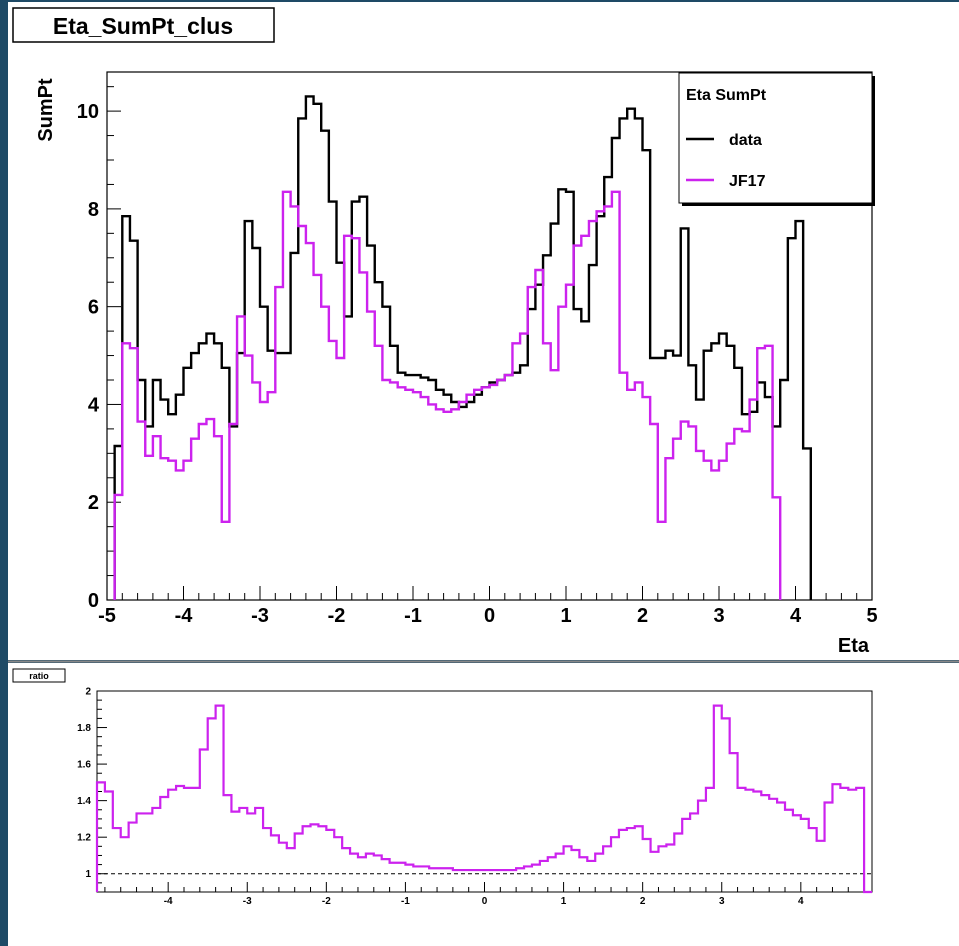 The width and height of the screenshot is (959, 946). I want to click on x-tick-label: 5, so click(871, 616).